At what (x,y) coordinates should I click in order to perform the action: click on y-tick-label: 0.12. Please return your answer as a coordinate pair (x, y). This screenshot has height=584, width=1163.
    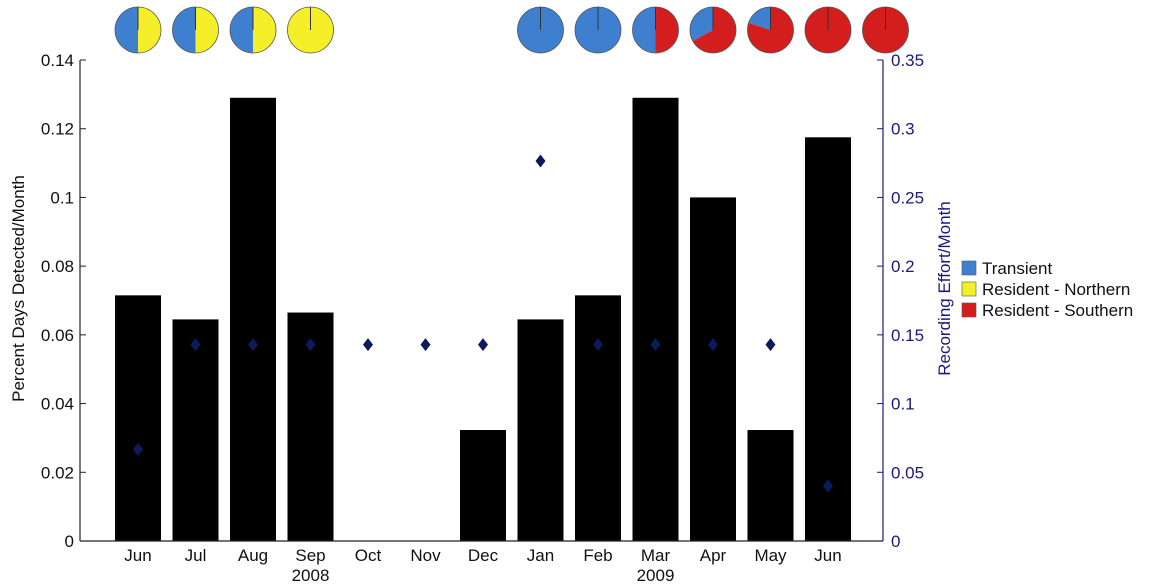
    Looking at the image, I should click on (57, 129).